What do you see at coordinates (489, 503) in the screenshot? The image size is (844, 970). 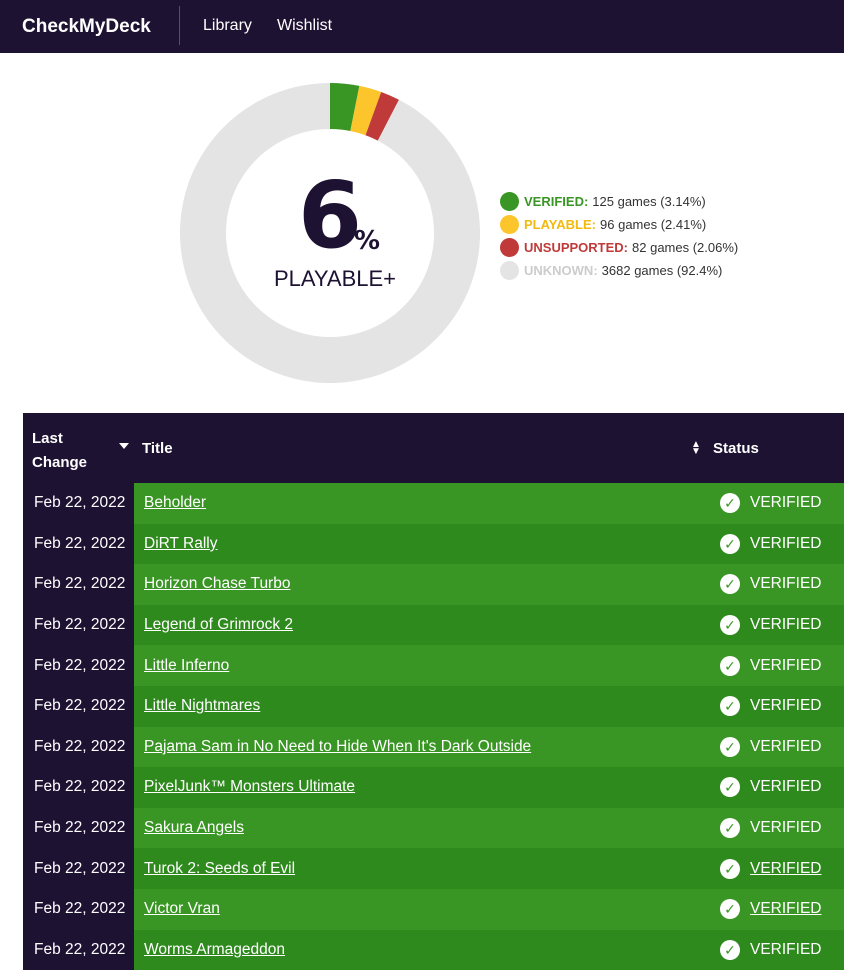 I see `row-main-cell: Beholder ✓ VERIFIED` at bounding box center [489, 503].